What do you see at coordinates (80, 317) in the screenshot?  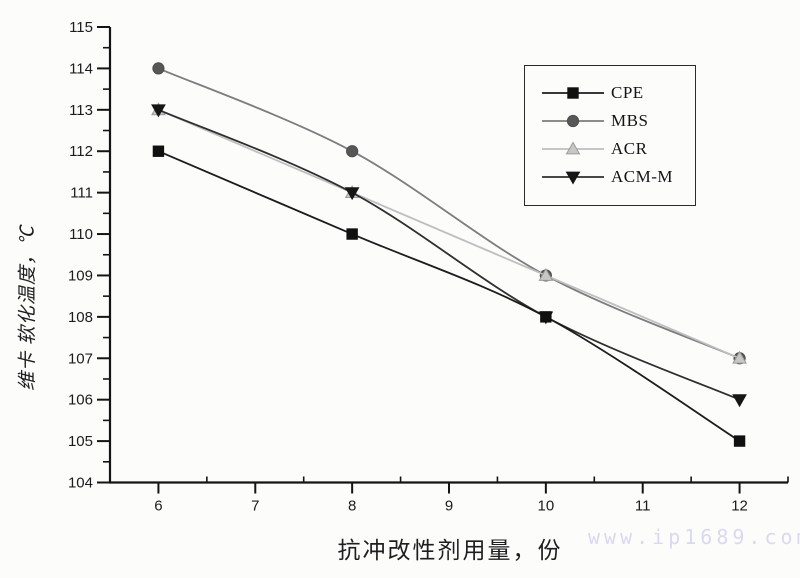 I see `y-tick-label: 108` at bounding box center [80, 317].